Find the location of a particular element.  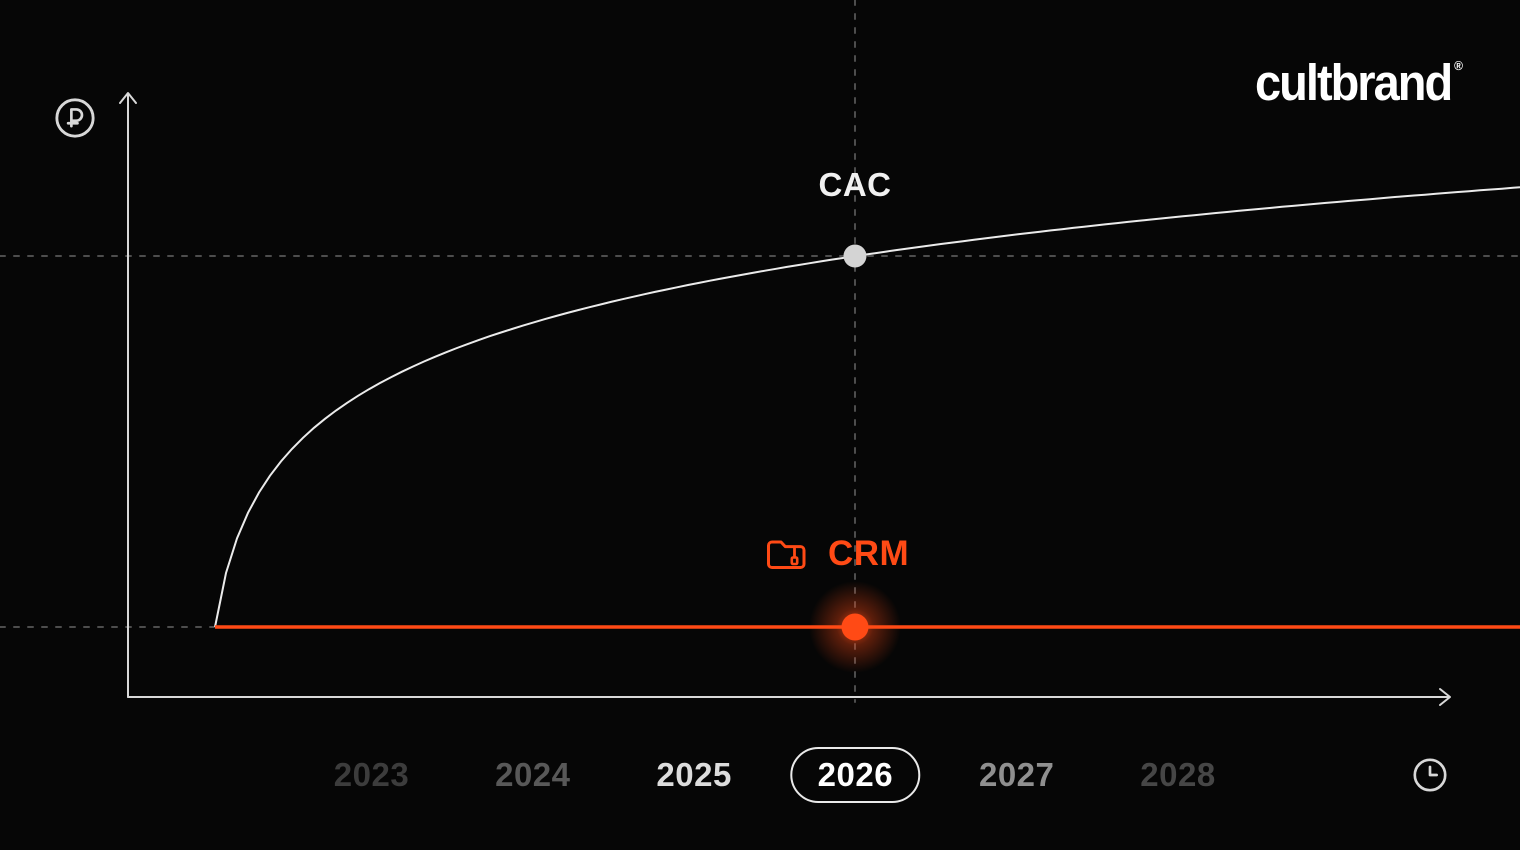

brand-logo-text: cultbrand is located at coordinates (1354, 82).